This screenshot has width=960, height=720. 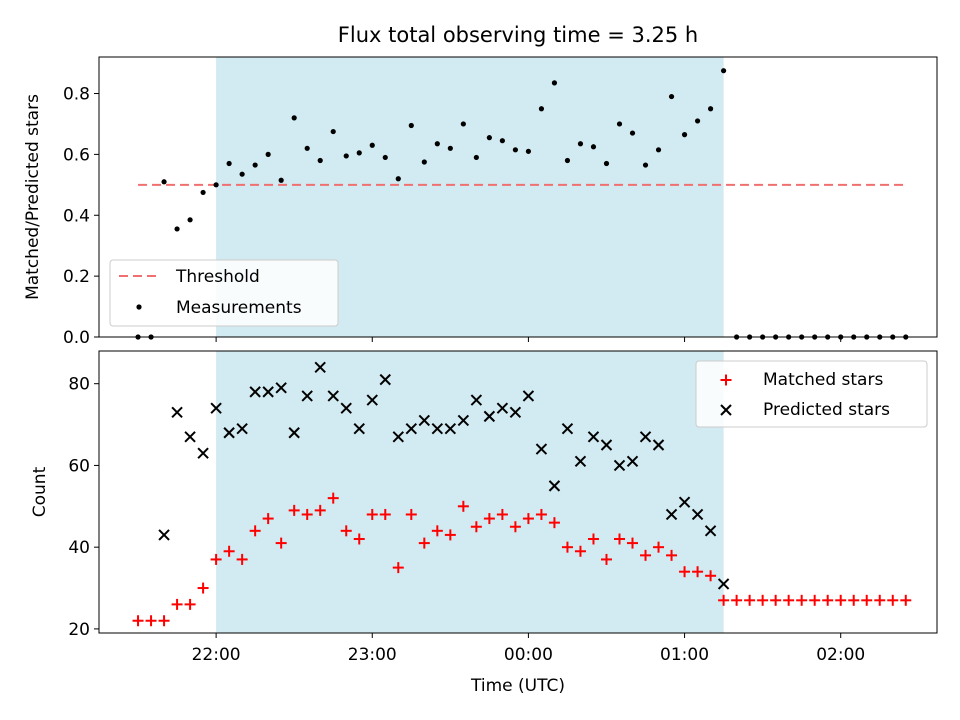 What do you see at coordinates (840, 655) in the screenshot?
I see `x-tick-label: 02:00` at bounding box center [840, 655].